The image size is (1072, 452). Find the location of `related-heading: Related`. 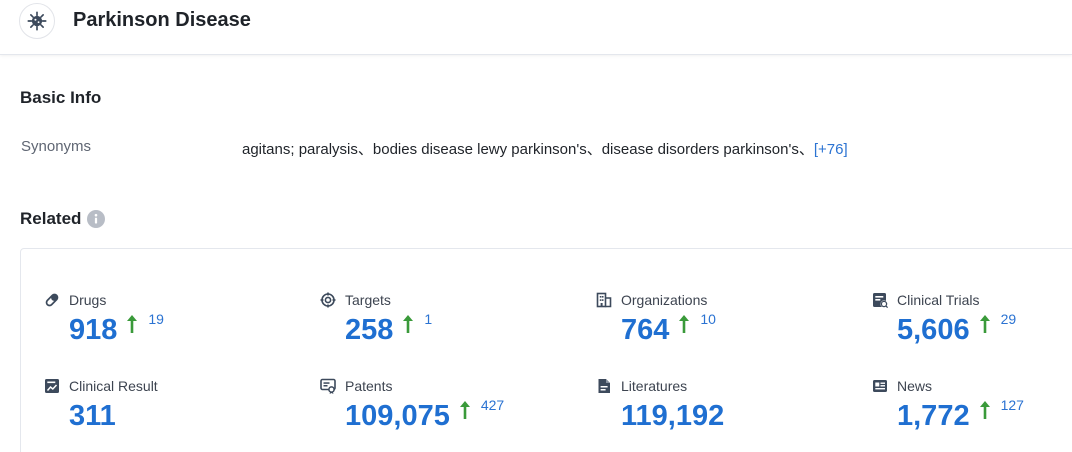

related-heading: Related is located at coordinates (62, 219).